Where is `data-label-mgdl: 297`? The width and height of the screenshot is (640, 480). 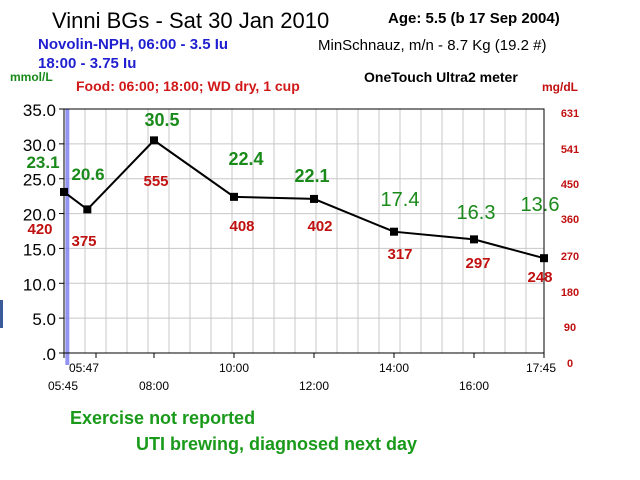 data-label-mgdl: 297 is located at coordinates (477, 263).